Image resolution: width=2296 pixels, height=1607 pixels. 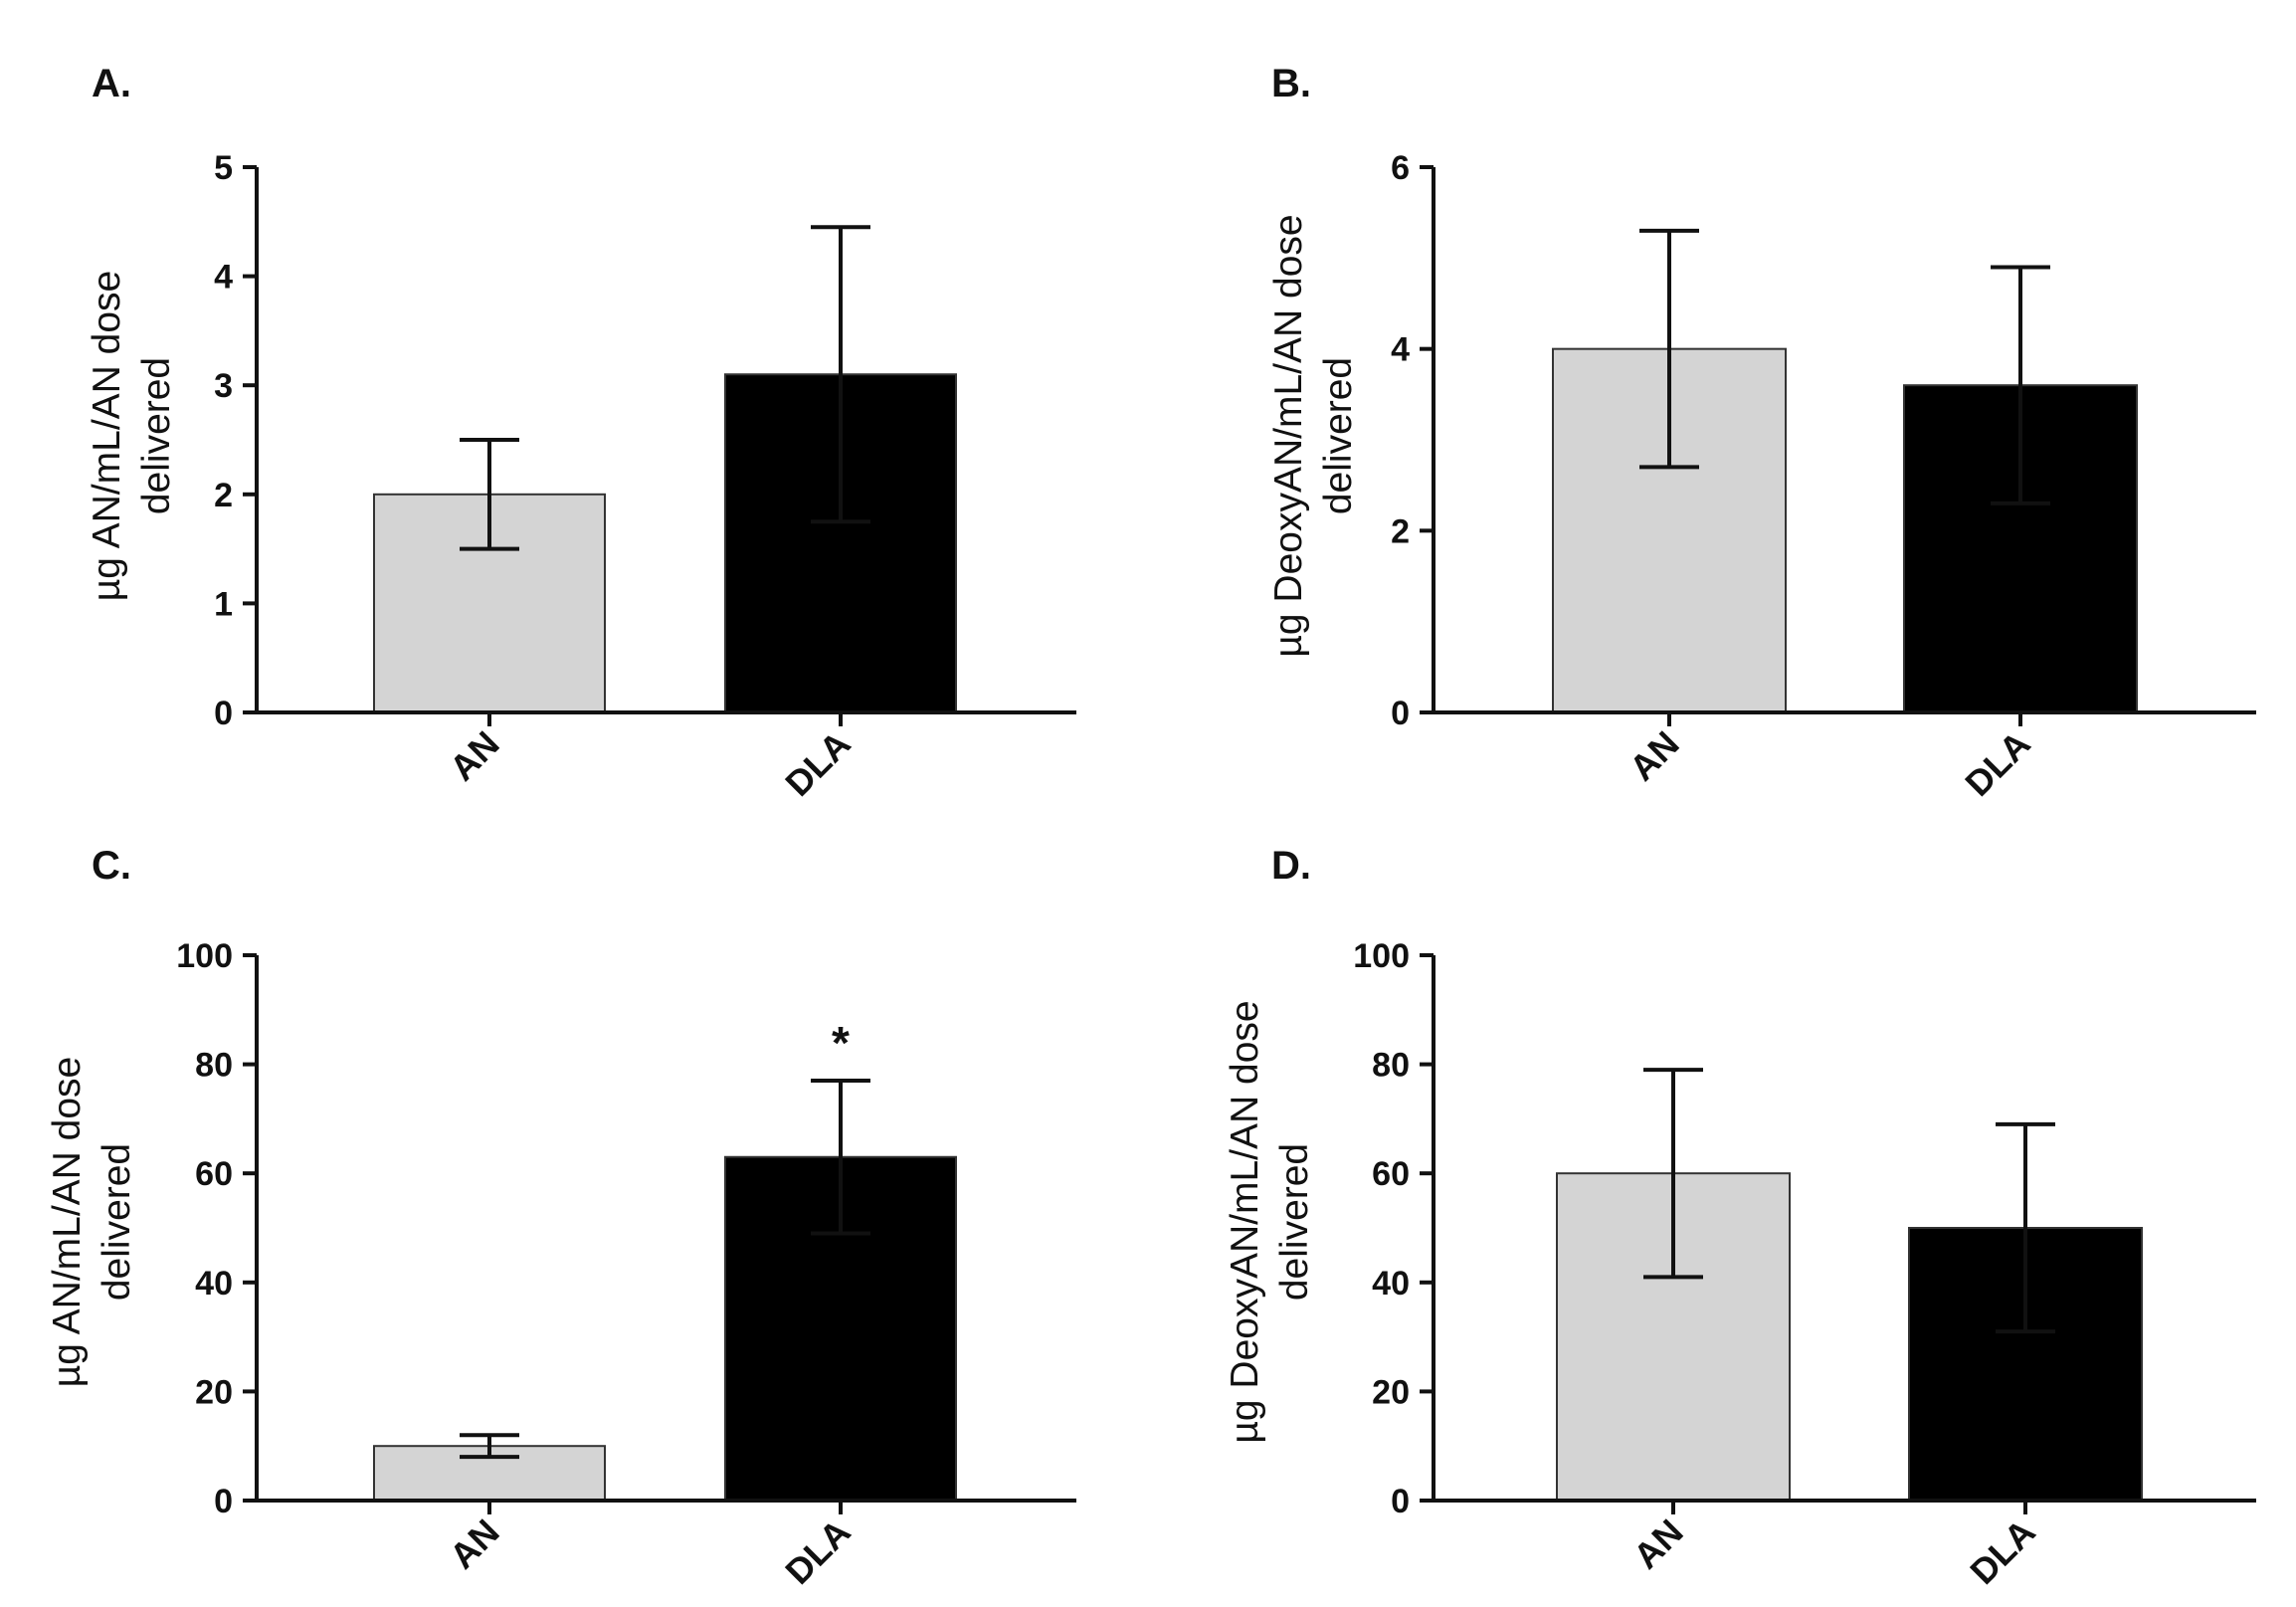 What do you see at coordinates (224, 386) in the screenshot?
I see `y-tick-label: 3` at bounding box center [224, 386].